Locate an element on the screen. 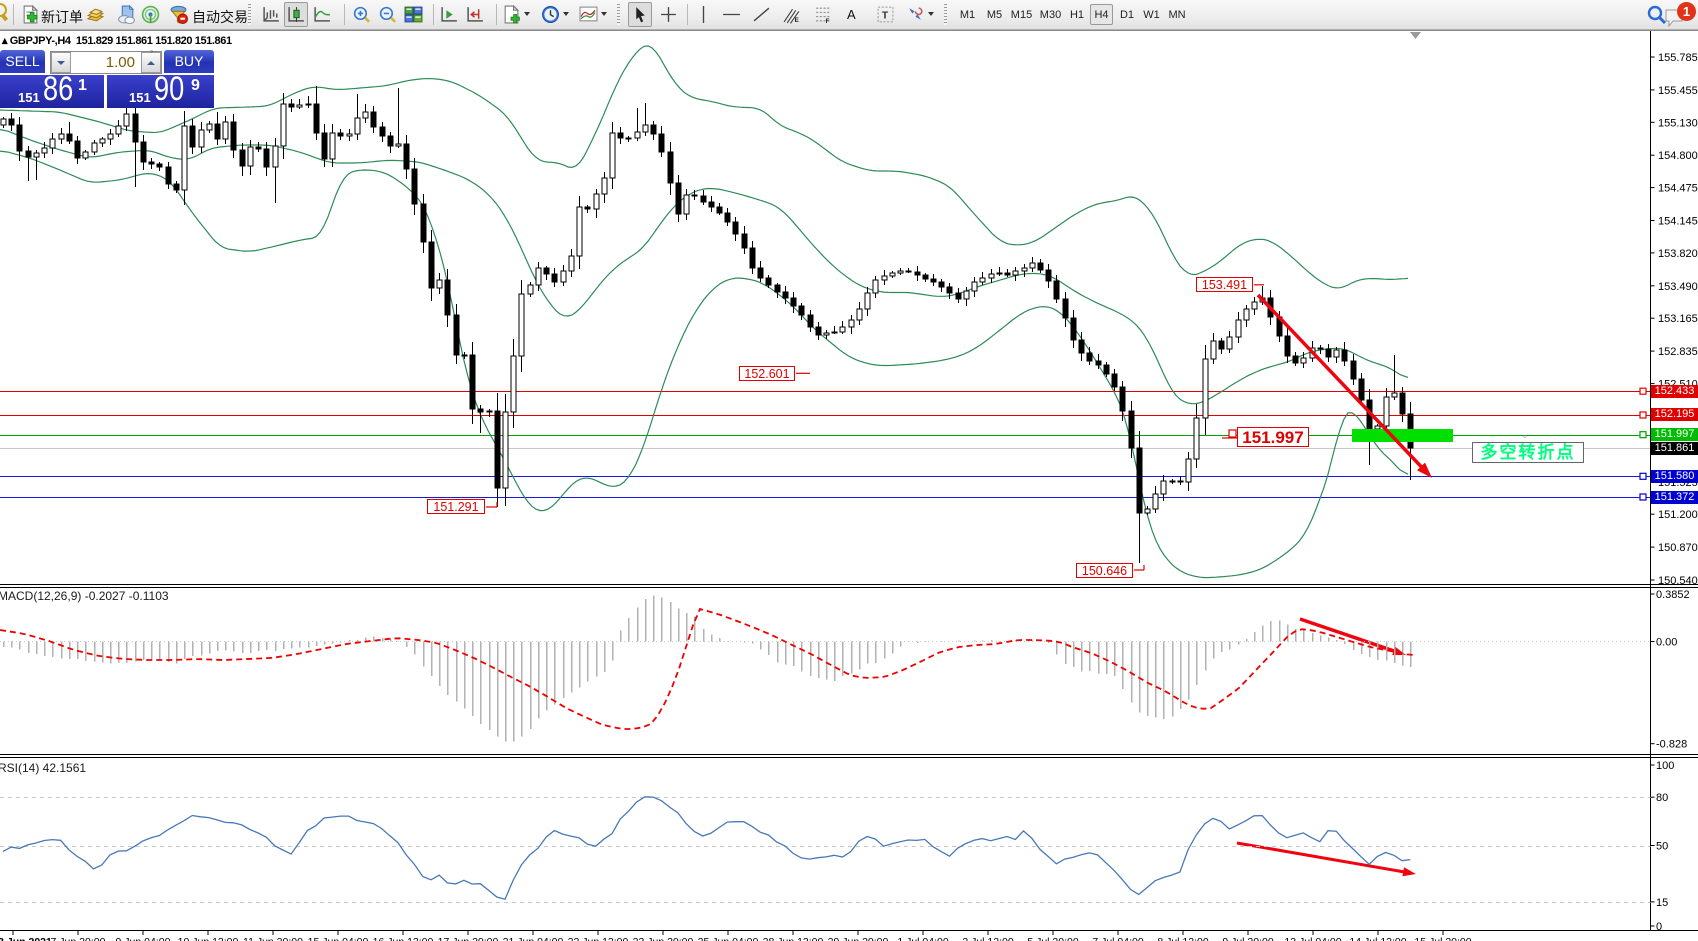  svg-text: 154.145 is located at coordinates (1678, 222).